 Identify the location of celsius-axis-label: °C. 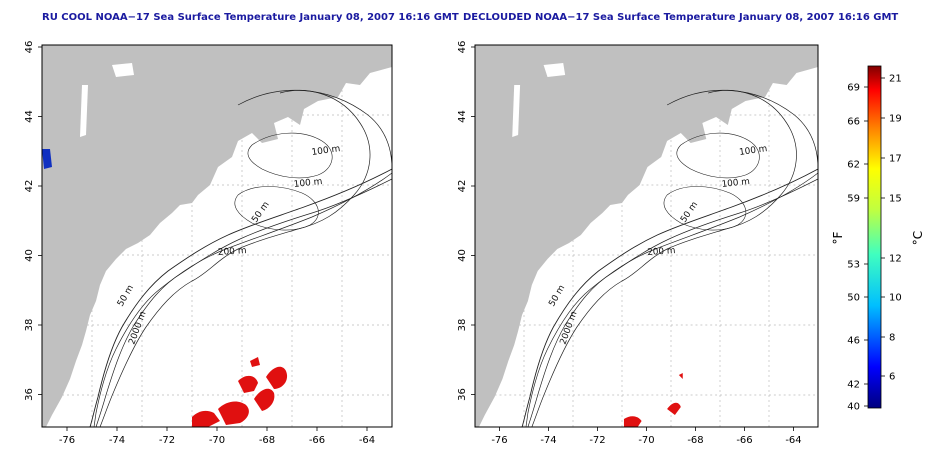
(918, 238).